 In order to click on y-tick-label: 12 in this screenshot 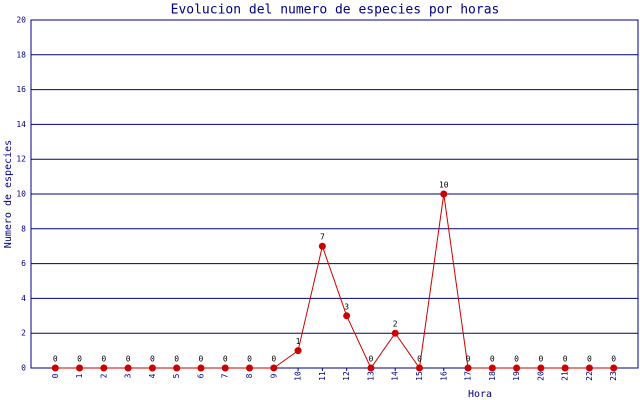, I will do `click(21, 159)`.